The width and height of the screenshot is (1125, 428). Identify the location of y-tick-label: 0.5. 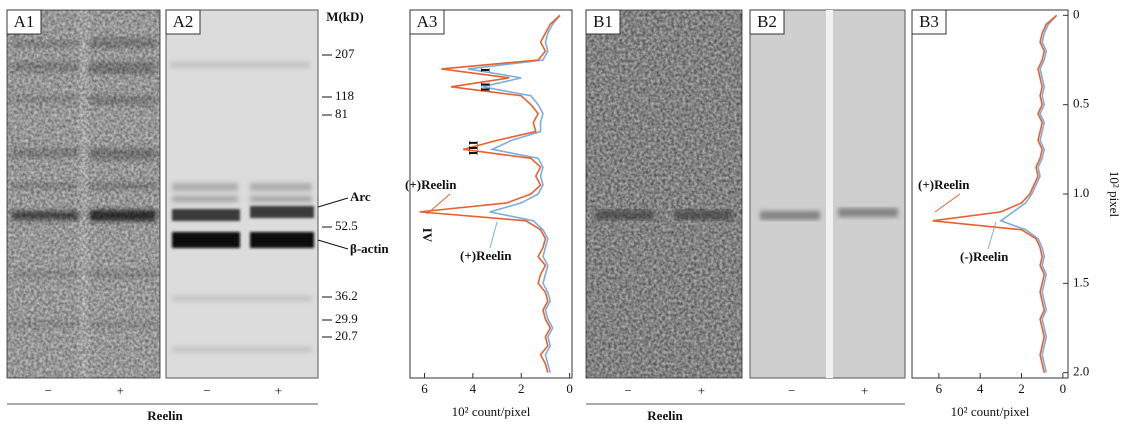
(1081, 103).